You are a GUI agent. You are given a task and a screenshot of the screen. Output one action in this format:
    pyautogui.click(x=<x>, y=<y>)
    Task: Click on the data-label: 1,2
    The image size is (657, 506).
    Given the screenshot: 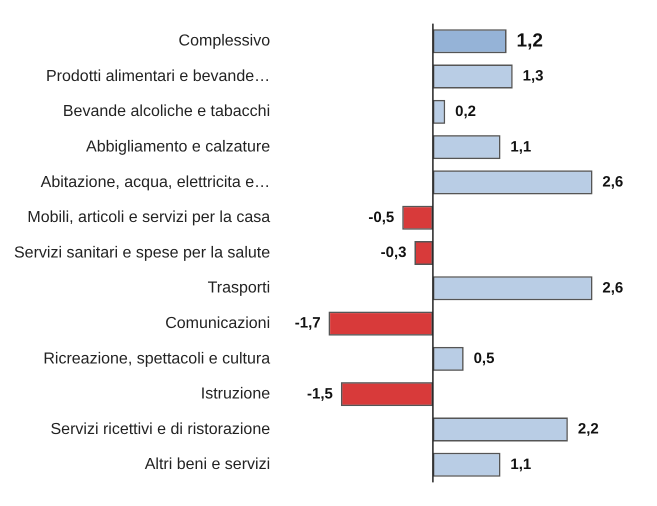 What is the action you would take?
    pyautogui.click(x=529, y=41)
    